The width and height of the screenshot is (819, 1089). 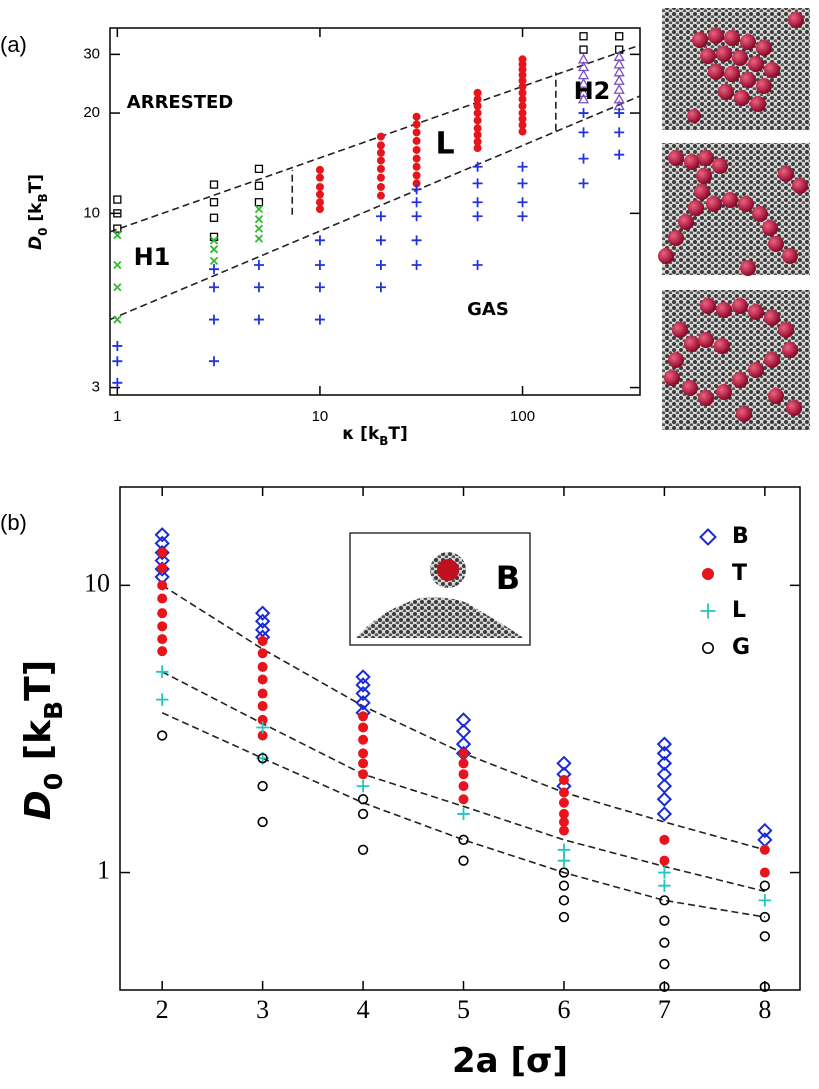 I want to click on boundary-line, so click(x=375, y=208).